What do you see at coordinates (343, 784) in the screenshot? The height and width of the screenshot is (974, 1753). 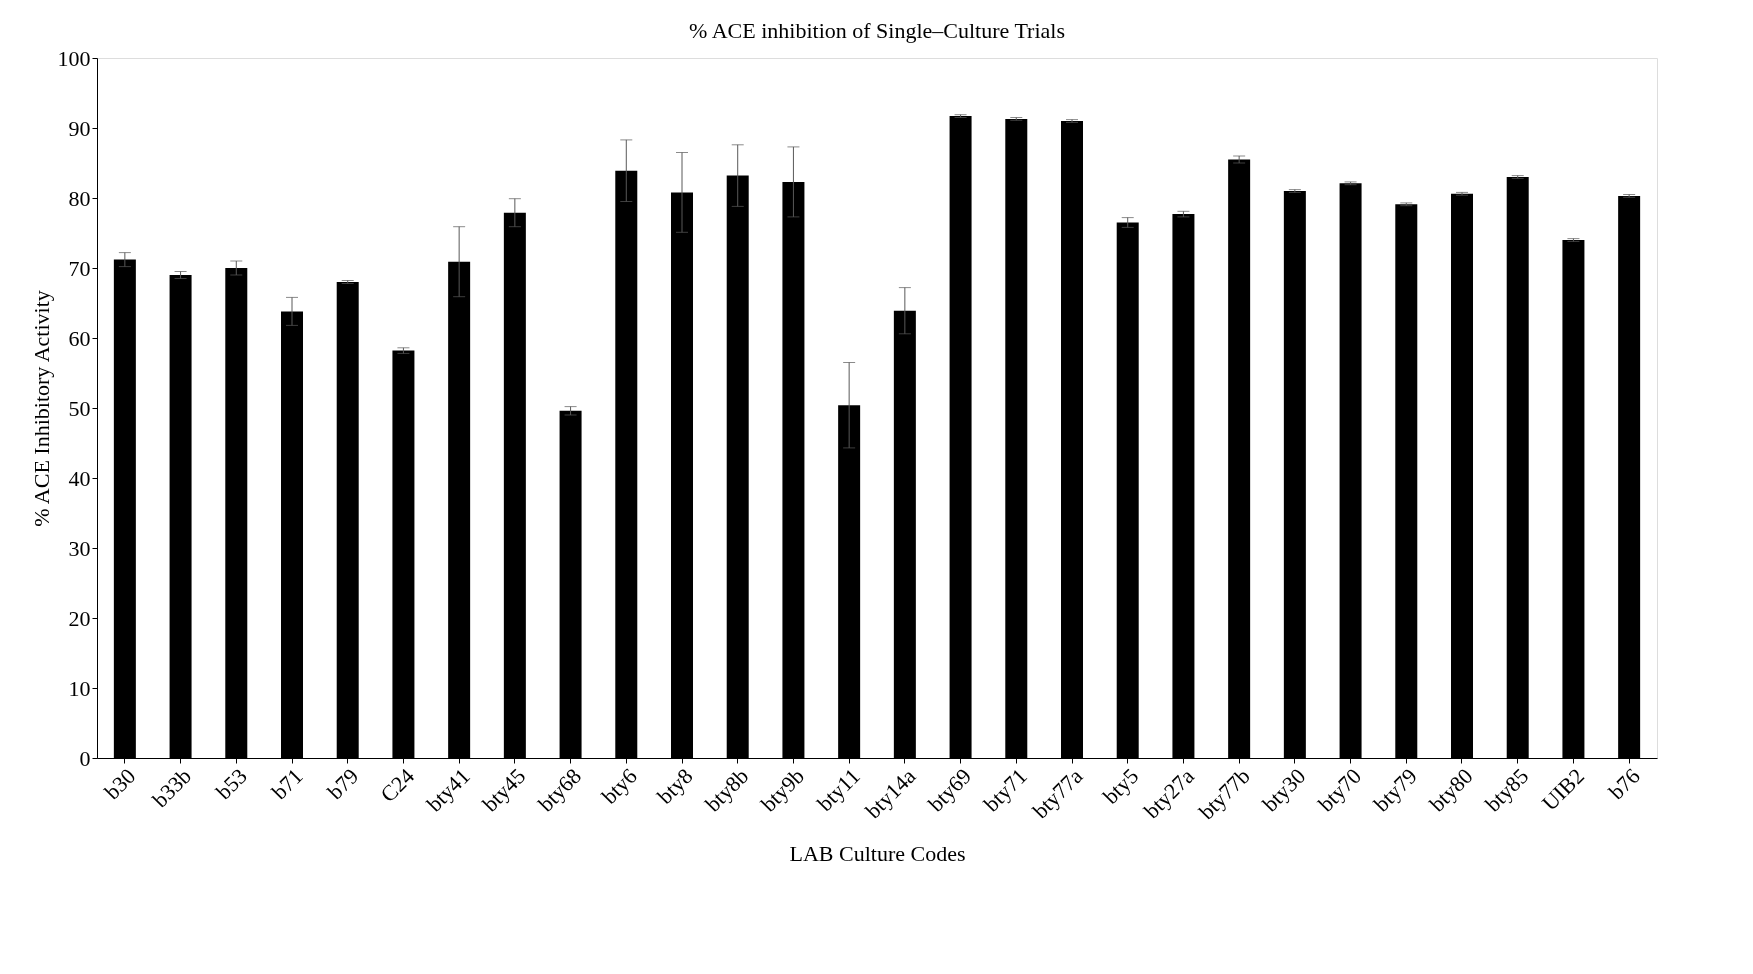 I see `x-tick-label: b79` at bounding box center [343, 784].